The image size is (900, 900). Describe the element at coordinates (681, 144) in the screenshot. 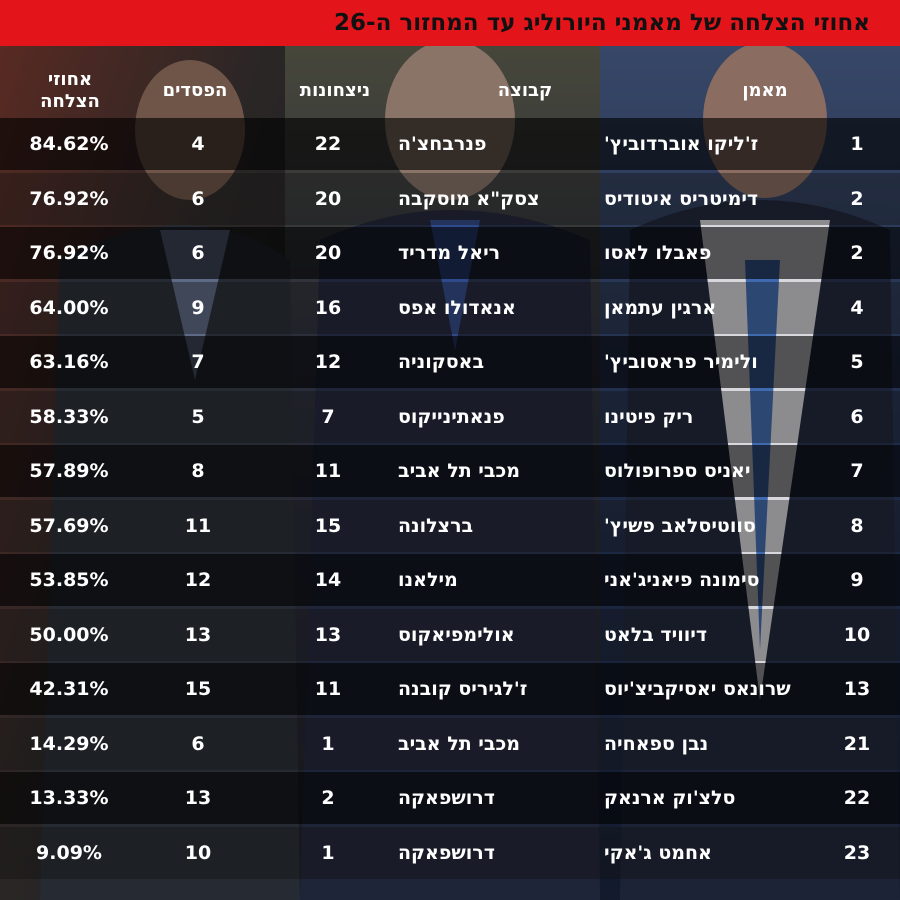

I see `coach-cell: ז'ליקו אוברדוביץ'` at that location.